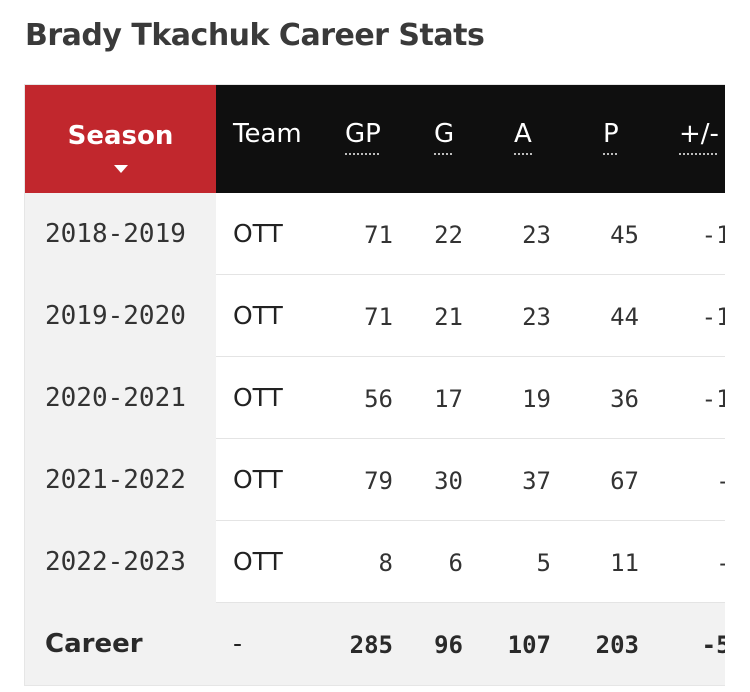  I want to click on season-header-label: Season, so click(120, 136).